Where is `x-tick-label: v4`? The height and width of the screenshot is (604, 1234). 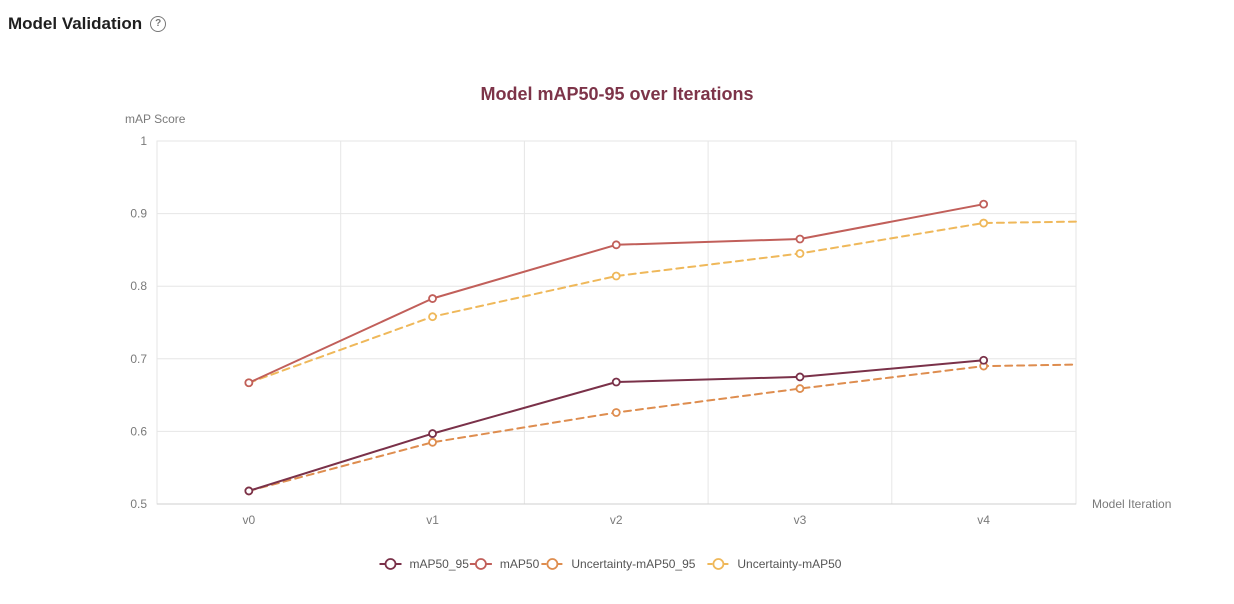 x-tick-label: v4 is located at coordinates (983, 520).